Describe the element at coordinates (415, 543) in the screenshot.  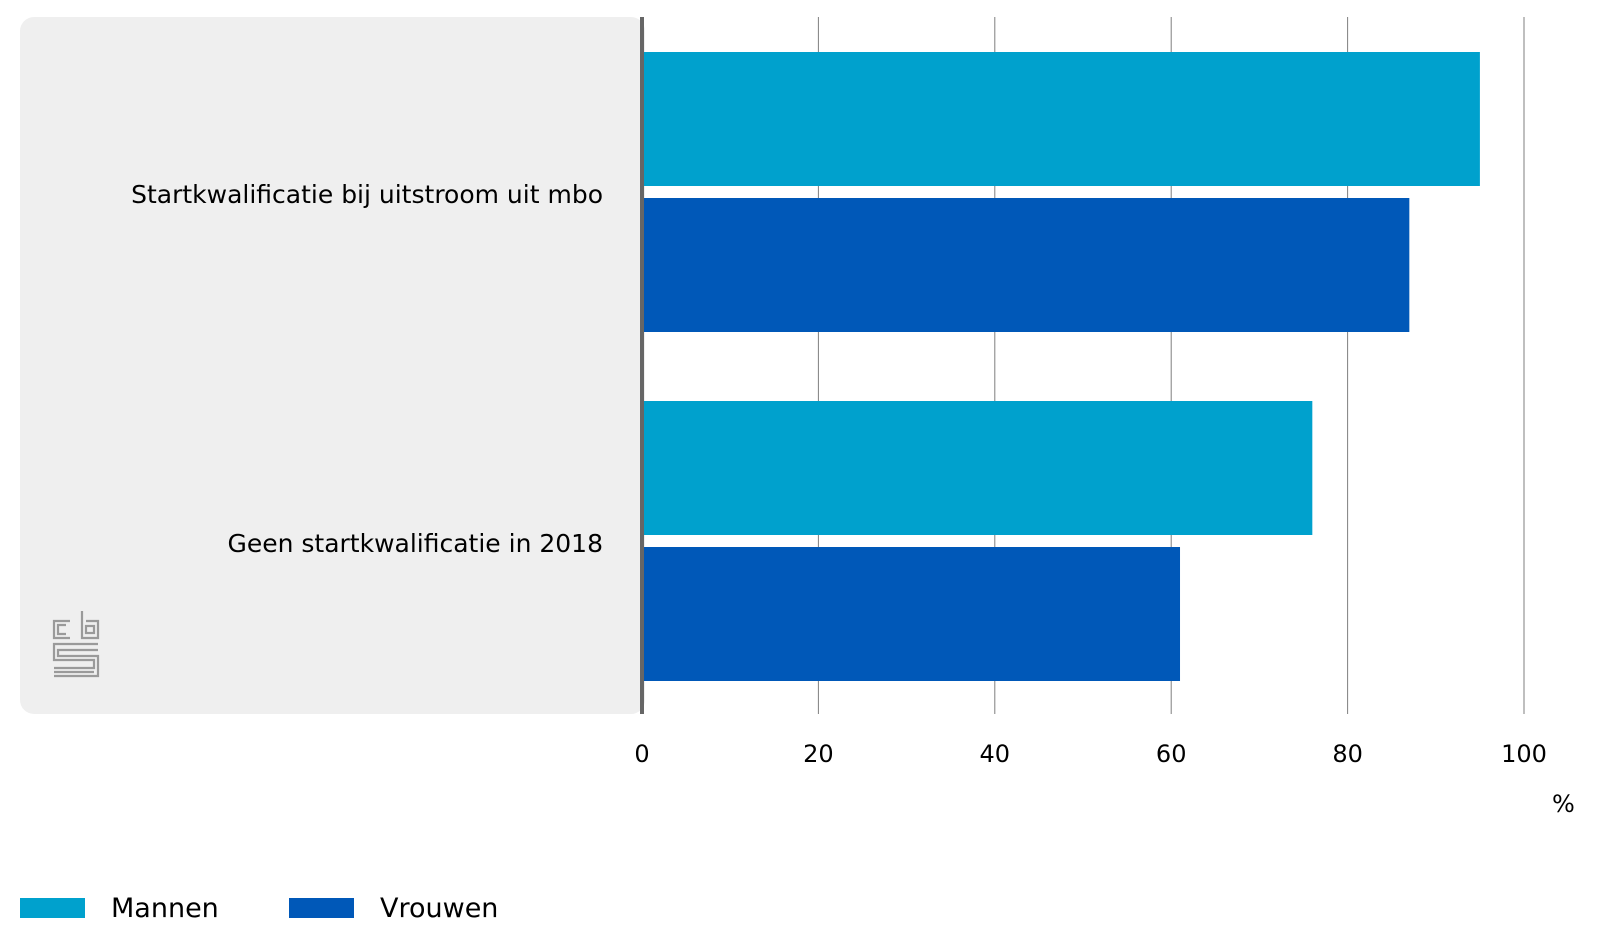
I see `category-label: Geen startkwalificatie in 2018` at that location.